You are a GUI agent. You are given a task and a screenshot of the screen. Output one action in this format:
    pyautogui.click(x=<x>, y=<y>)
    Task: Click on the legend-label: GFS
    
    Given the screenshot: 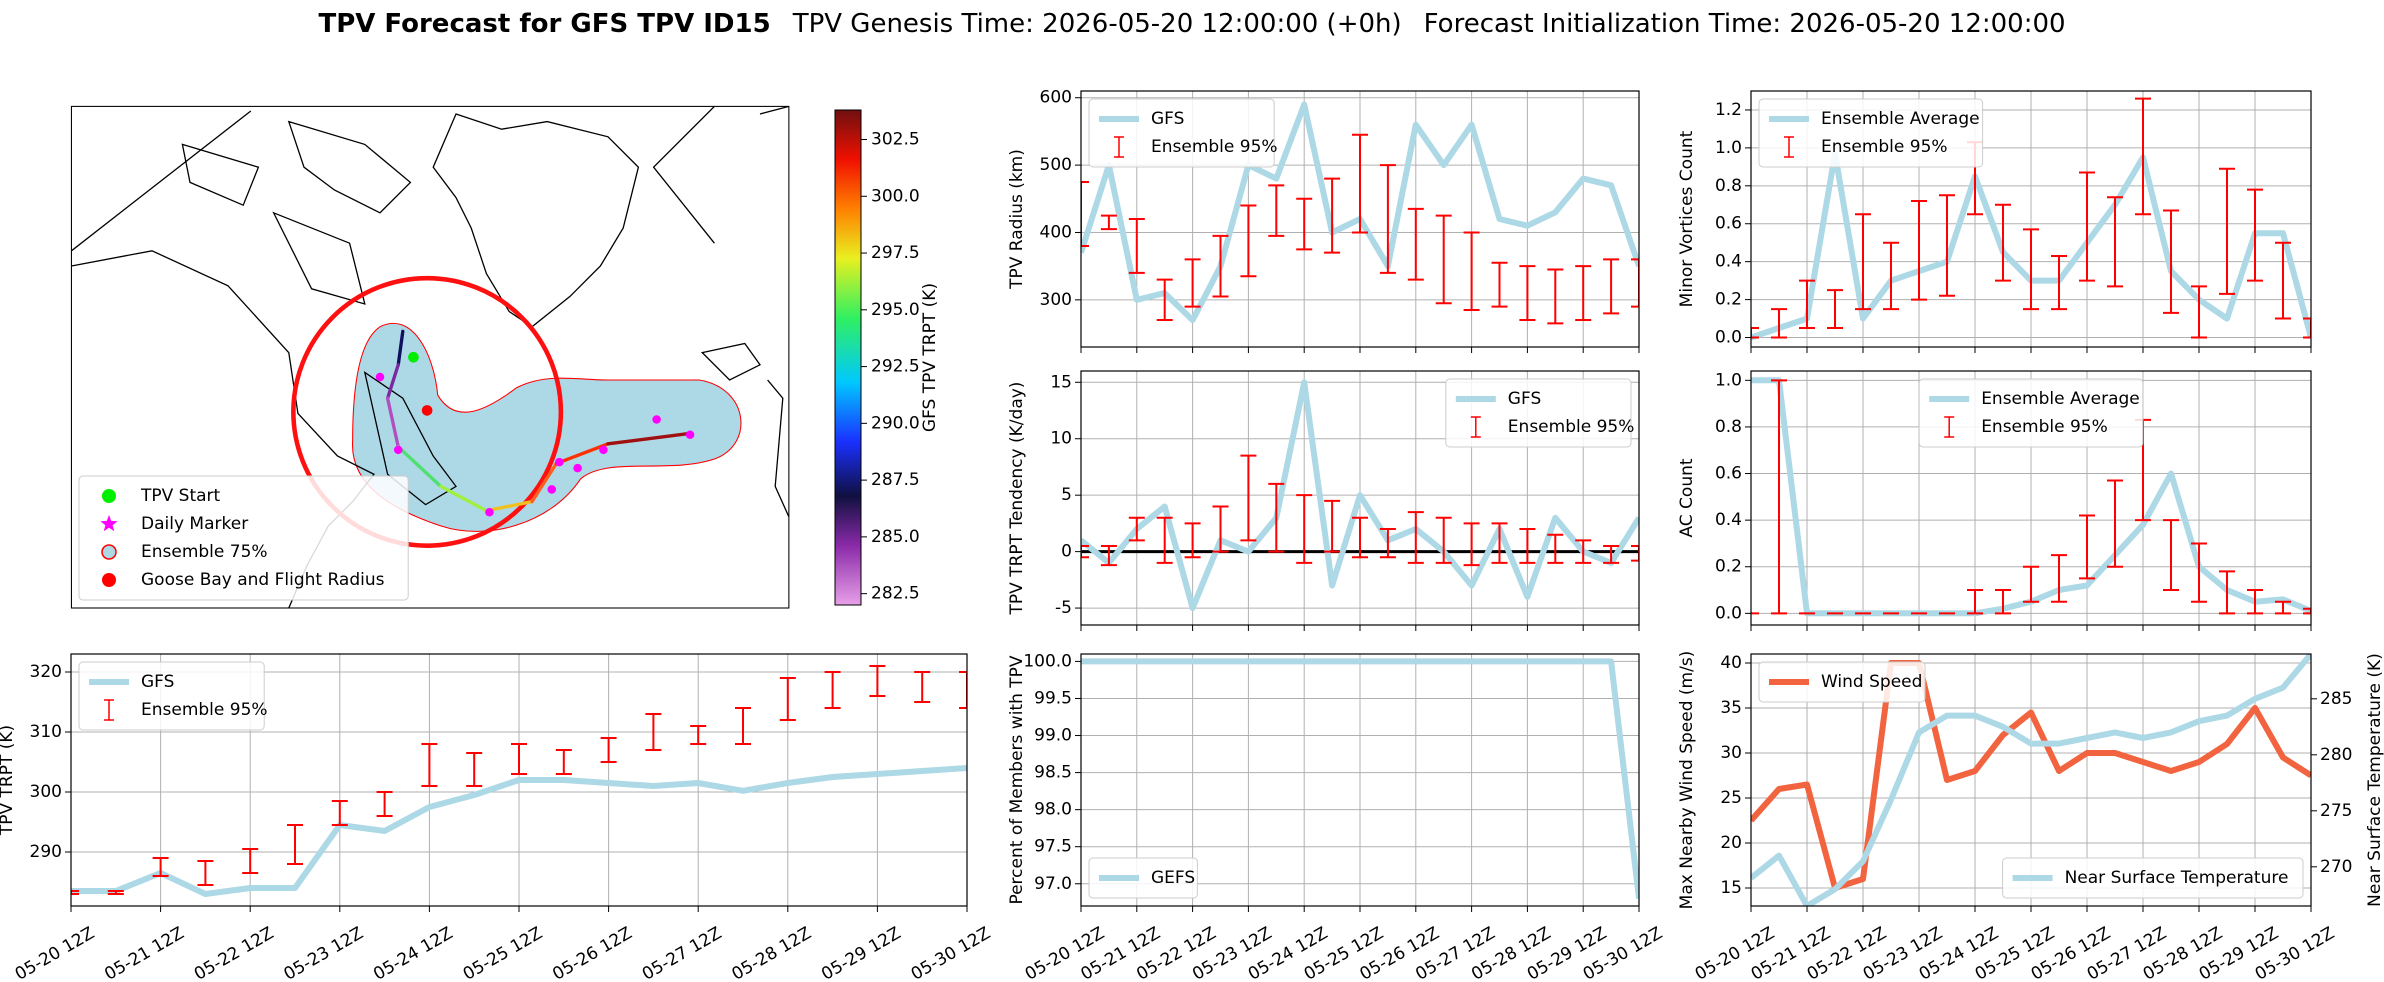 What is the action you would take?
    pyautogui.click(x=1167, y=119)
    